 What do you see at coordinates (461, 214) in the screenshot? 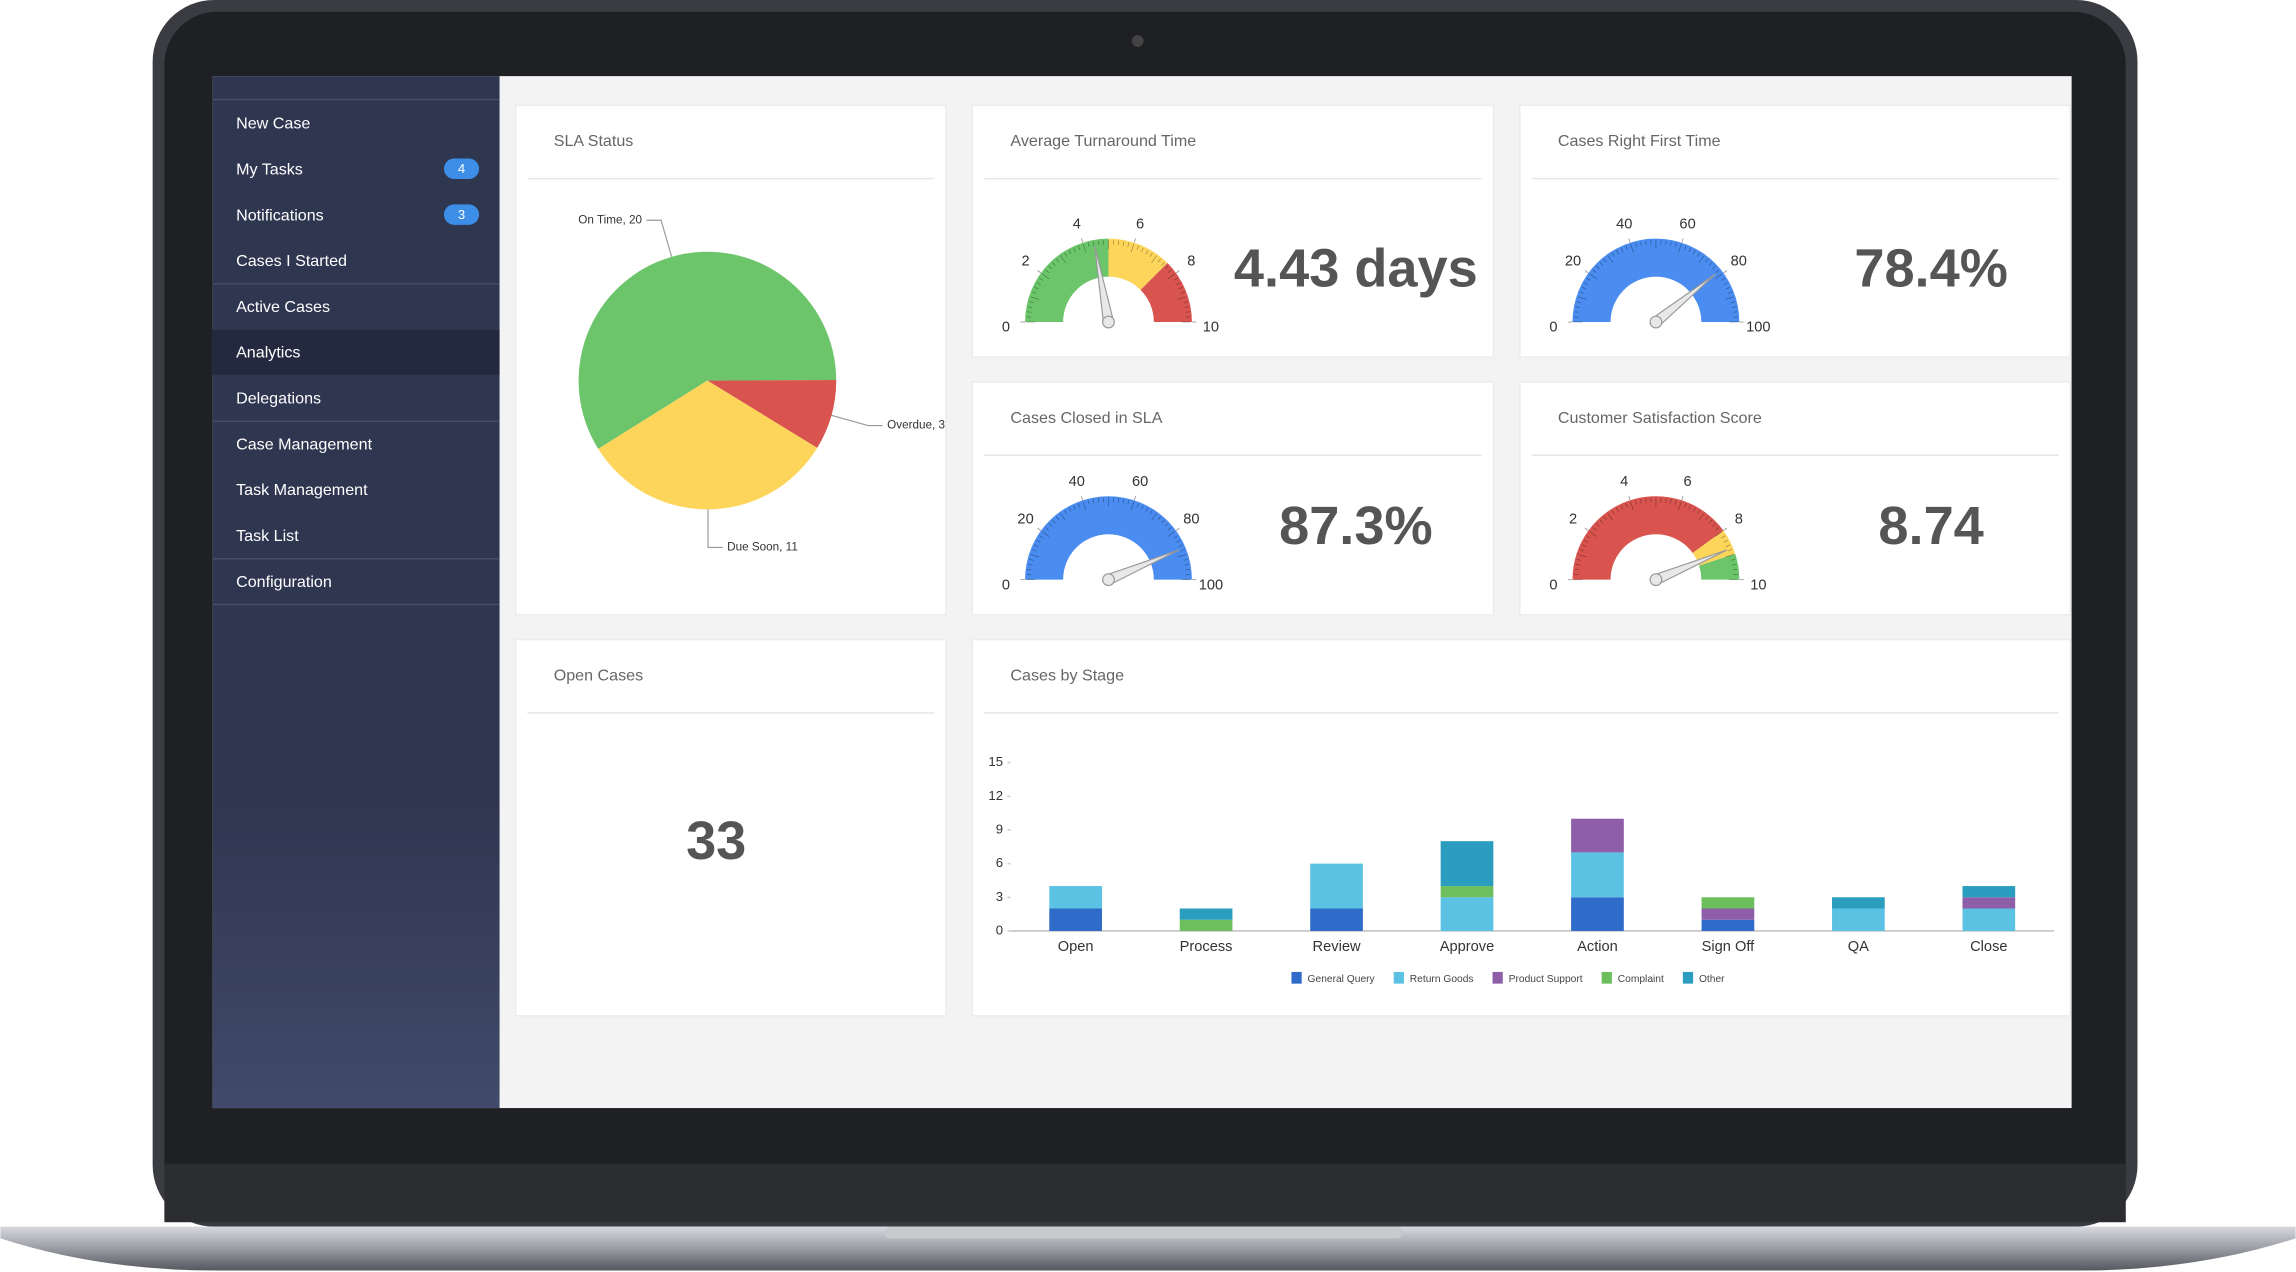
I see `badge` at bounding box center [461, 214].